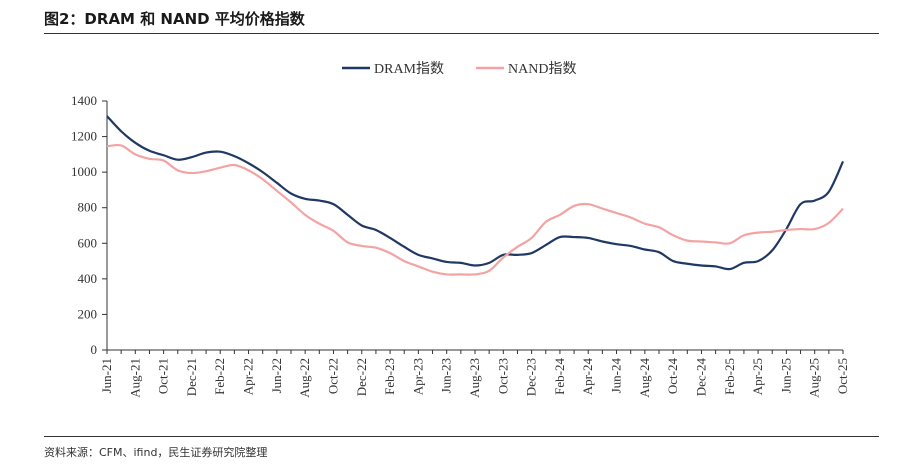 Image resolution: width=899 pixels, height=469 pixels. I want to click on x-tick-label: Jun-21, so click(106, 375).